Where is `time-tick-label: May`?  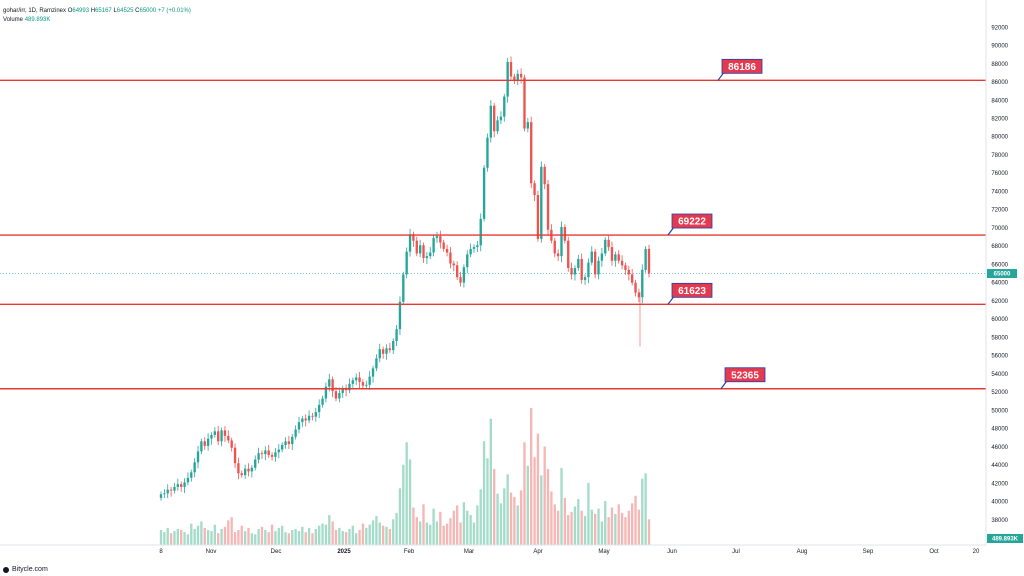 time-tick-label: May is located at coordinates (603, 552).